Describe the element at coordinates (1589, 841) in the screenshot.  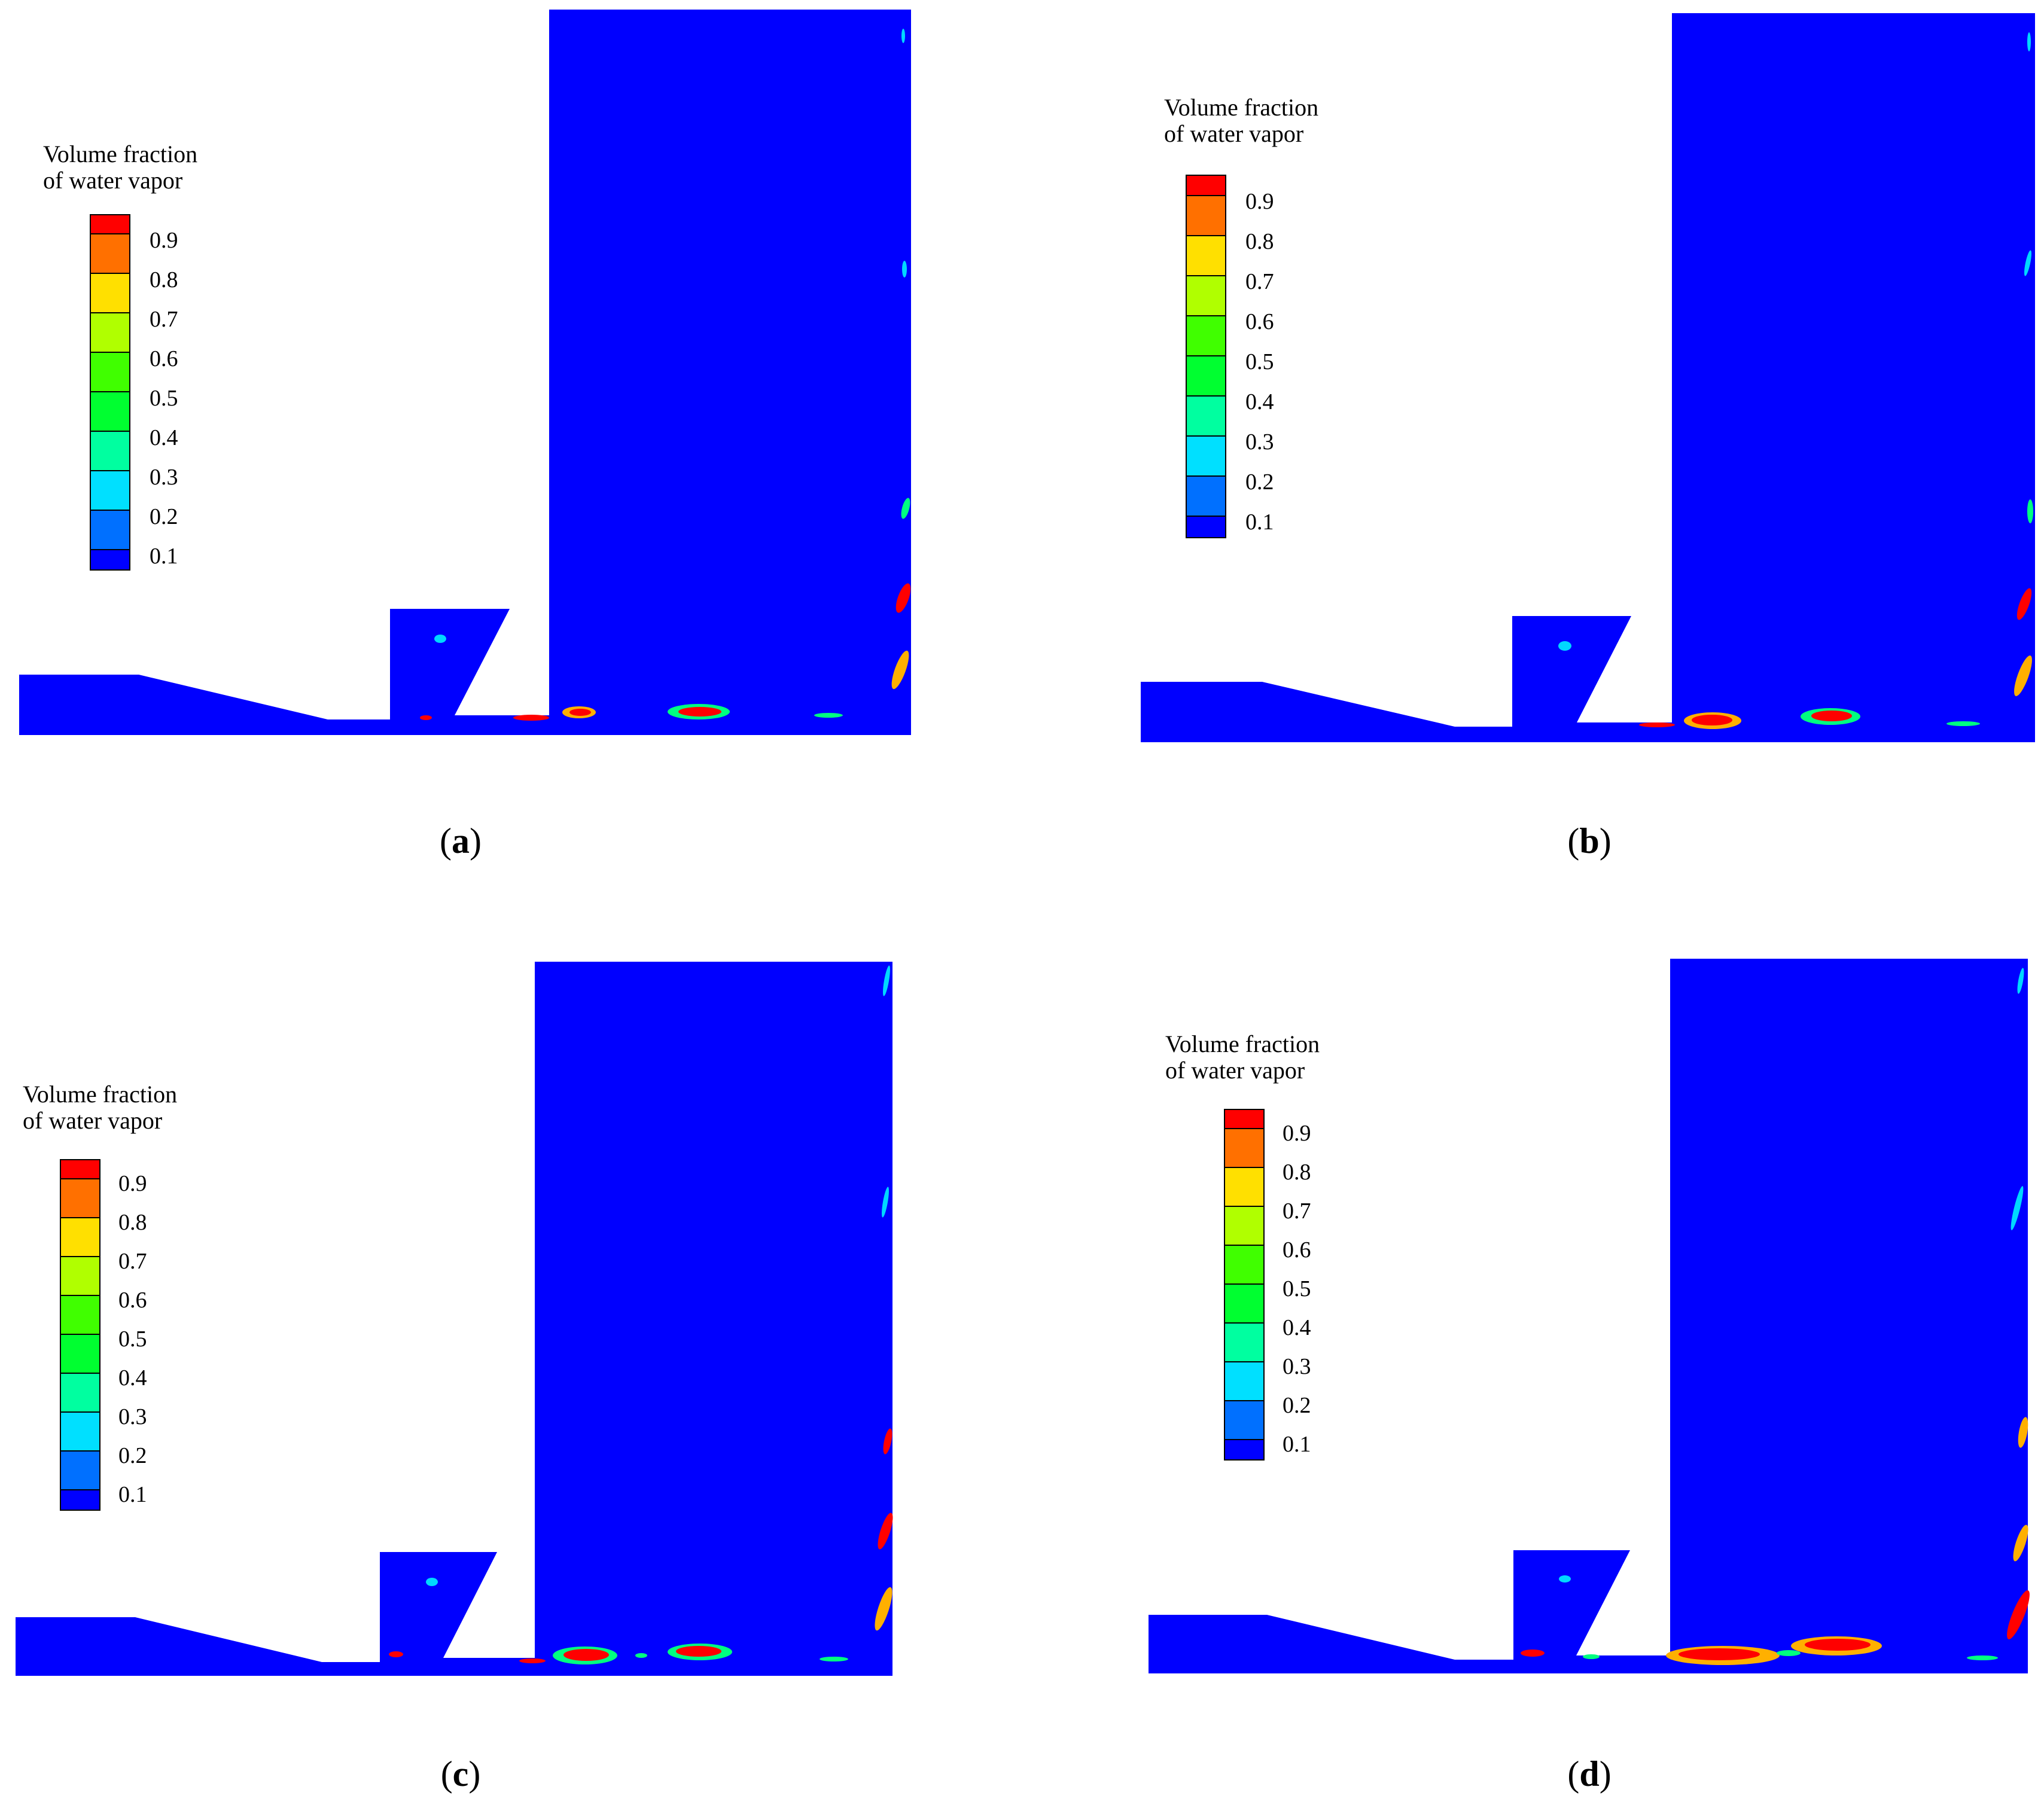
I see `panel-caption-b: (b)` at that location.